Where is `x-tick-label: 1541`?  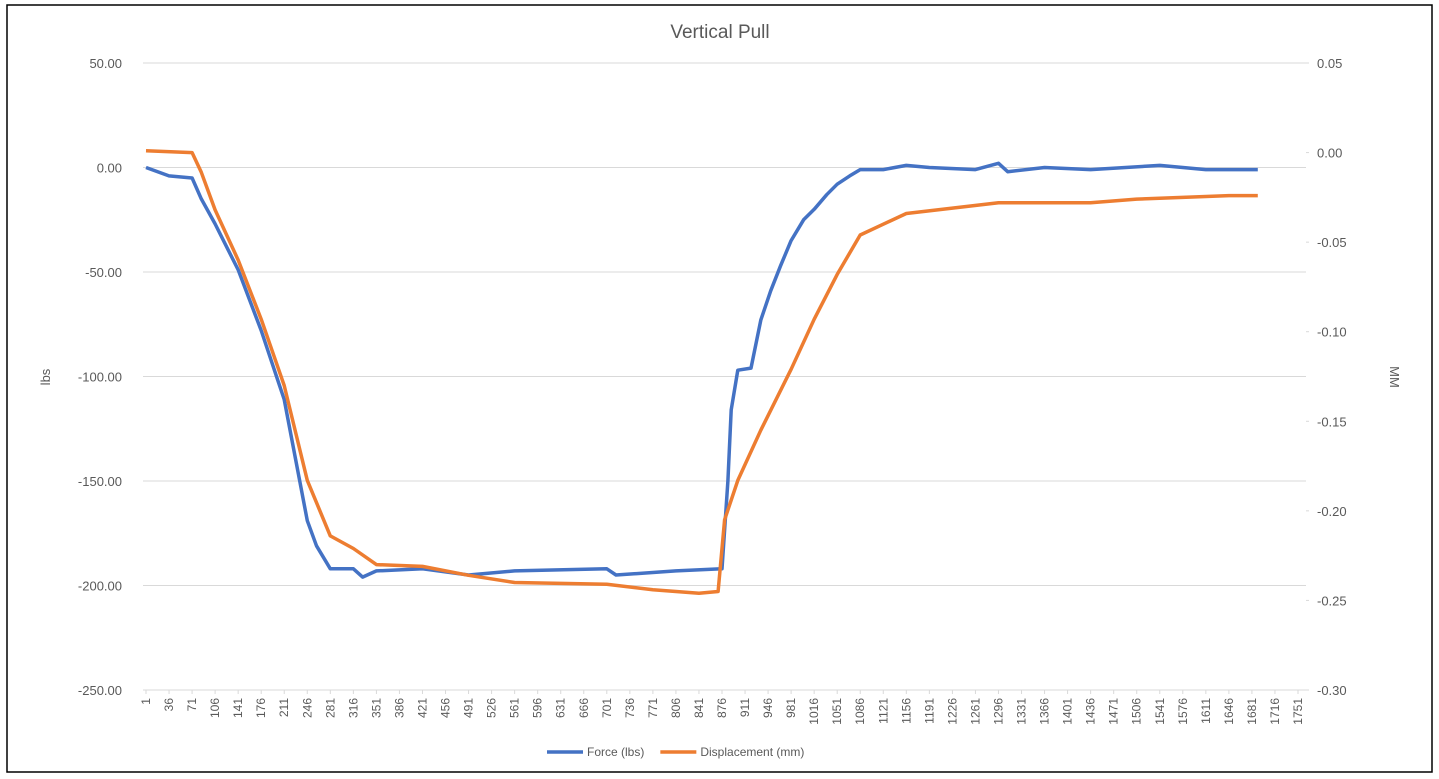 x-tick-label: 1541 is located at coordinates (1160, 711).